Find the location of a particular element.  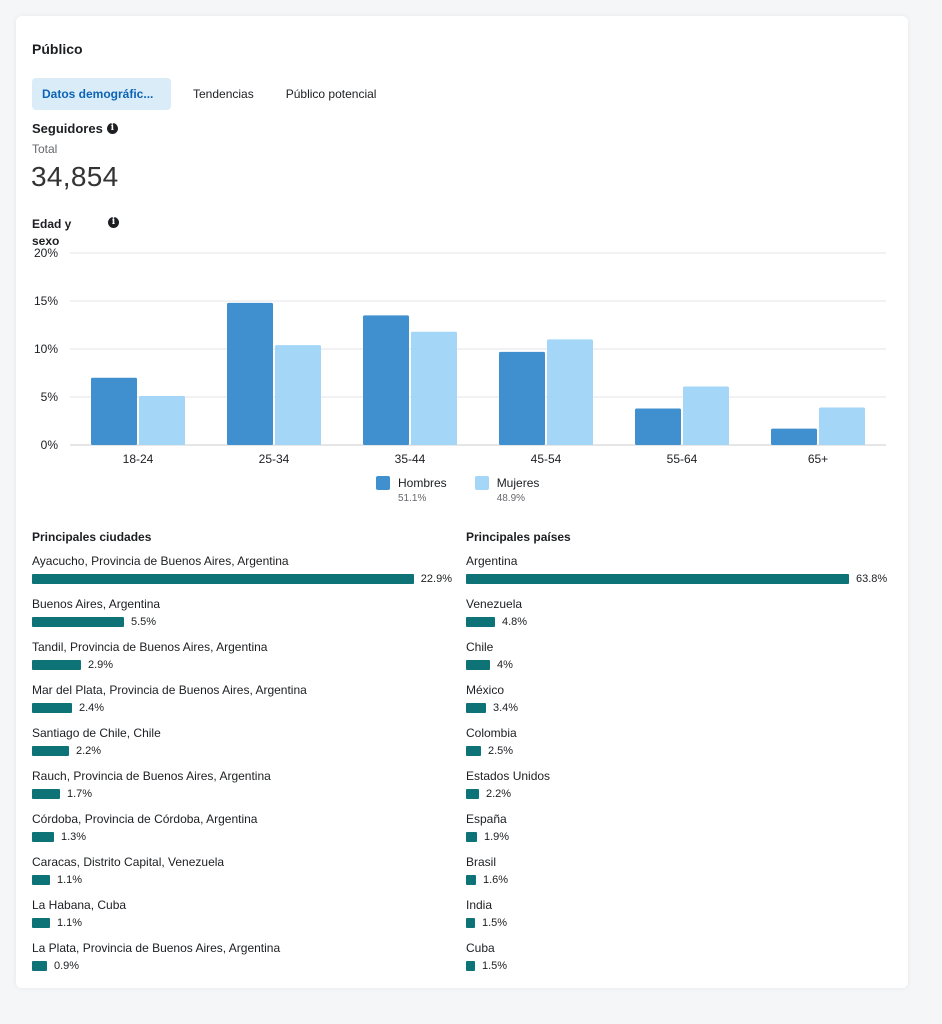

list-item: Caracas, Distrito Capital, Venezuela 1.1% is located at coordinates (242, 876).